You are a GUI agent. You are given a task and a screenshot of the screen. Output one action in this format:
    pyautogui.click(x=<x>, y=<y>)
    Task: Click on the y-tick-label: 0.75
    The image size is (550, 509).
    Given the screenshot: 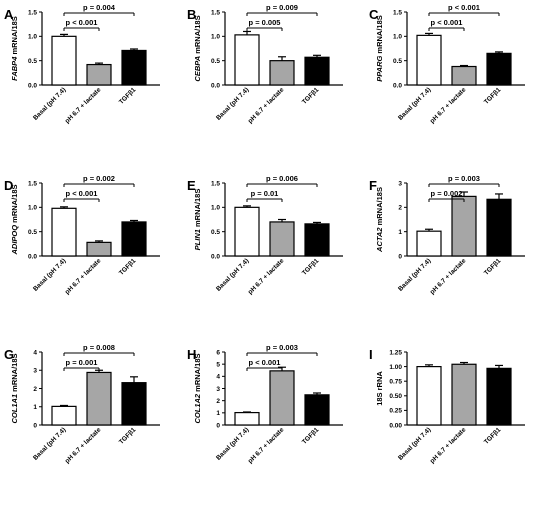 What is the action you would take?
    pyautogui.click(x=395, y=382)
    